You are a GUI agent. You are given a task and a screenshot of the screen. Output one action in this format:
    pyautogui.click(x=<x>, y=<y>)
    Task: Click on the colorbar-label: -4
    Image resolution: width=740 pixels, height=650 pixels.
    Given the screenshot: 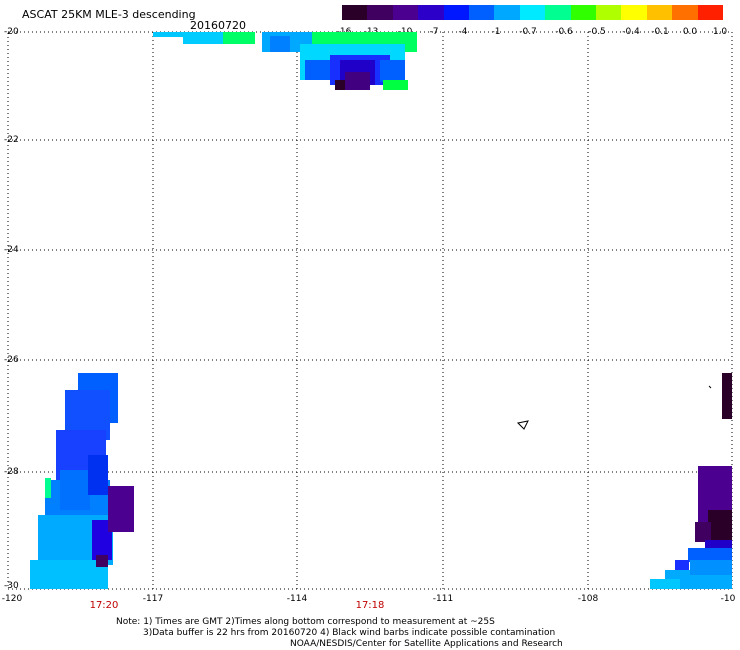 What is the action you would take?
    pyautogui.click(x=463, y=32)
    